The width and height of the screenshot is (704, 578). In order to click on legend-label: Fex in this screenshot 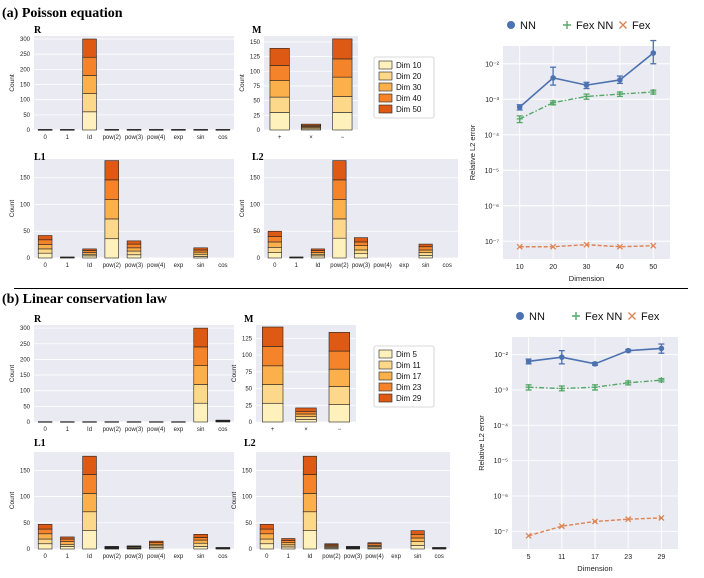, I will do `click(641, 26)`.